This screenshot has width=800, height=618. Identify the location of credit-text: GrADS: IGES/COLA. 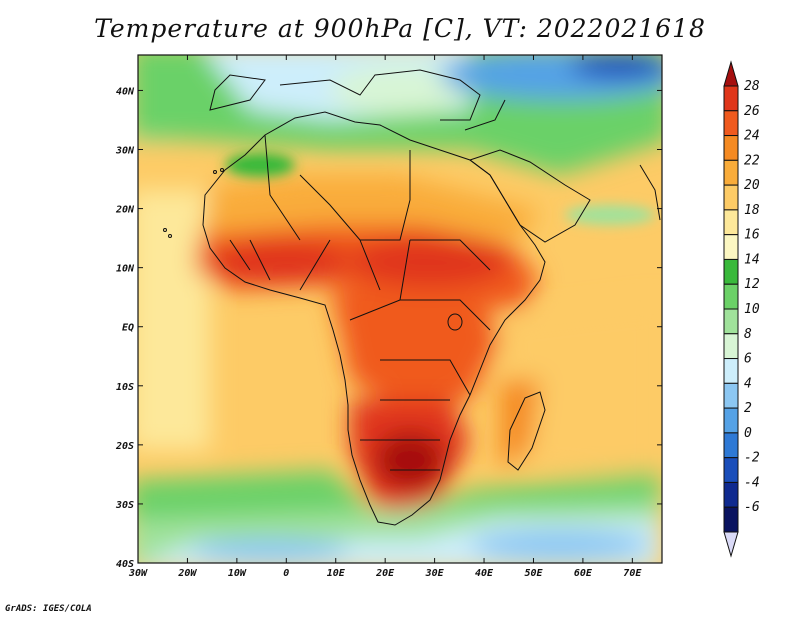
(48, 609).